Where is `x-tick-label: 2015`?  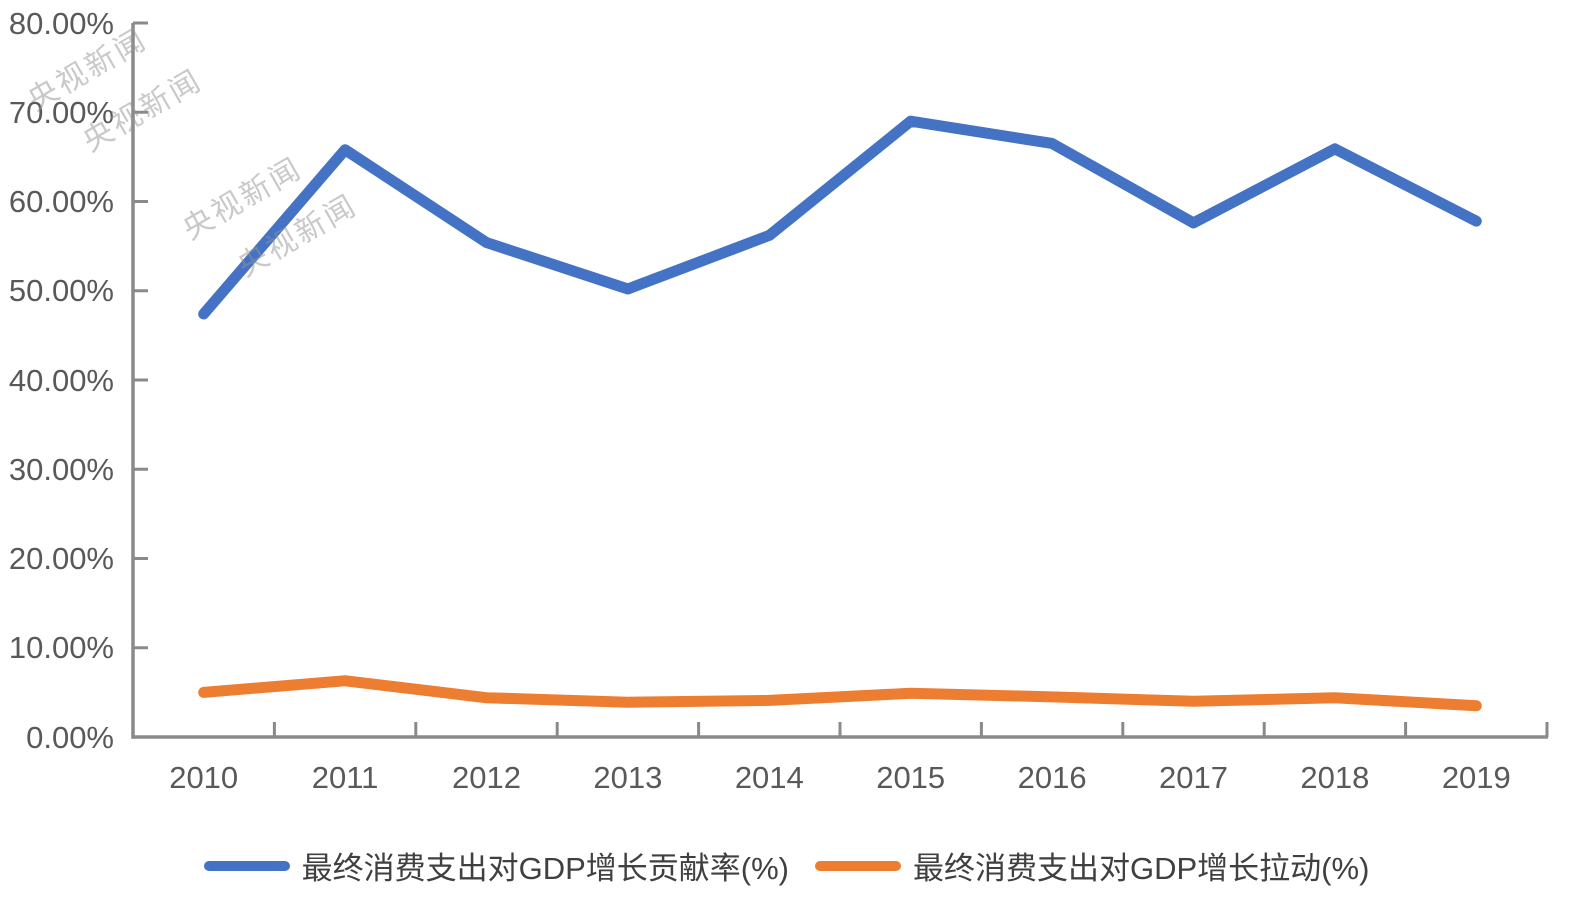 x-tick-label: 2015 is located at coordinates (911, 777).